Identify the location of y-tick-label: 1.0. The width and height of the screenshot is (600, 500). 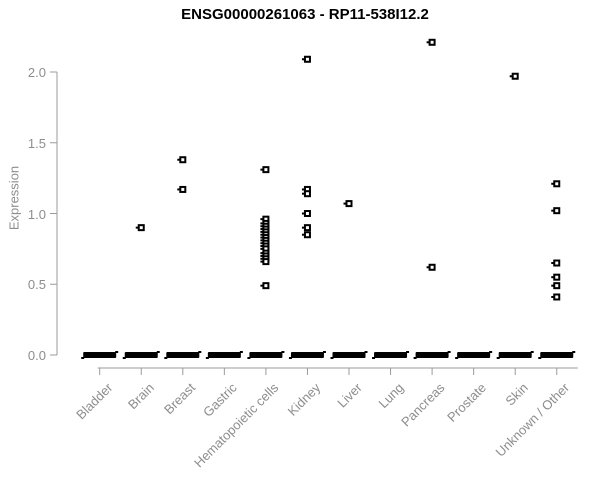
(36, 214).